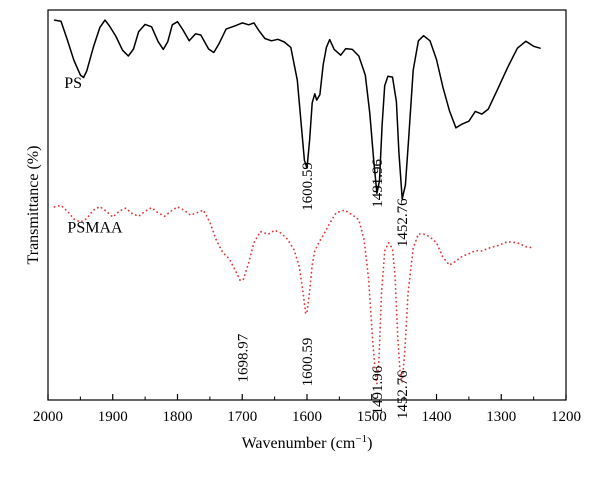 Image resolution: width=600 pixels, height=482 pixels. What do you see at coordinates (95, 227) in the screenshot?
I see `series-label-psmaa: PSMAA` at bounding box center [95, 227].